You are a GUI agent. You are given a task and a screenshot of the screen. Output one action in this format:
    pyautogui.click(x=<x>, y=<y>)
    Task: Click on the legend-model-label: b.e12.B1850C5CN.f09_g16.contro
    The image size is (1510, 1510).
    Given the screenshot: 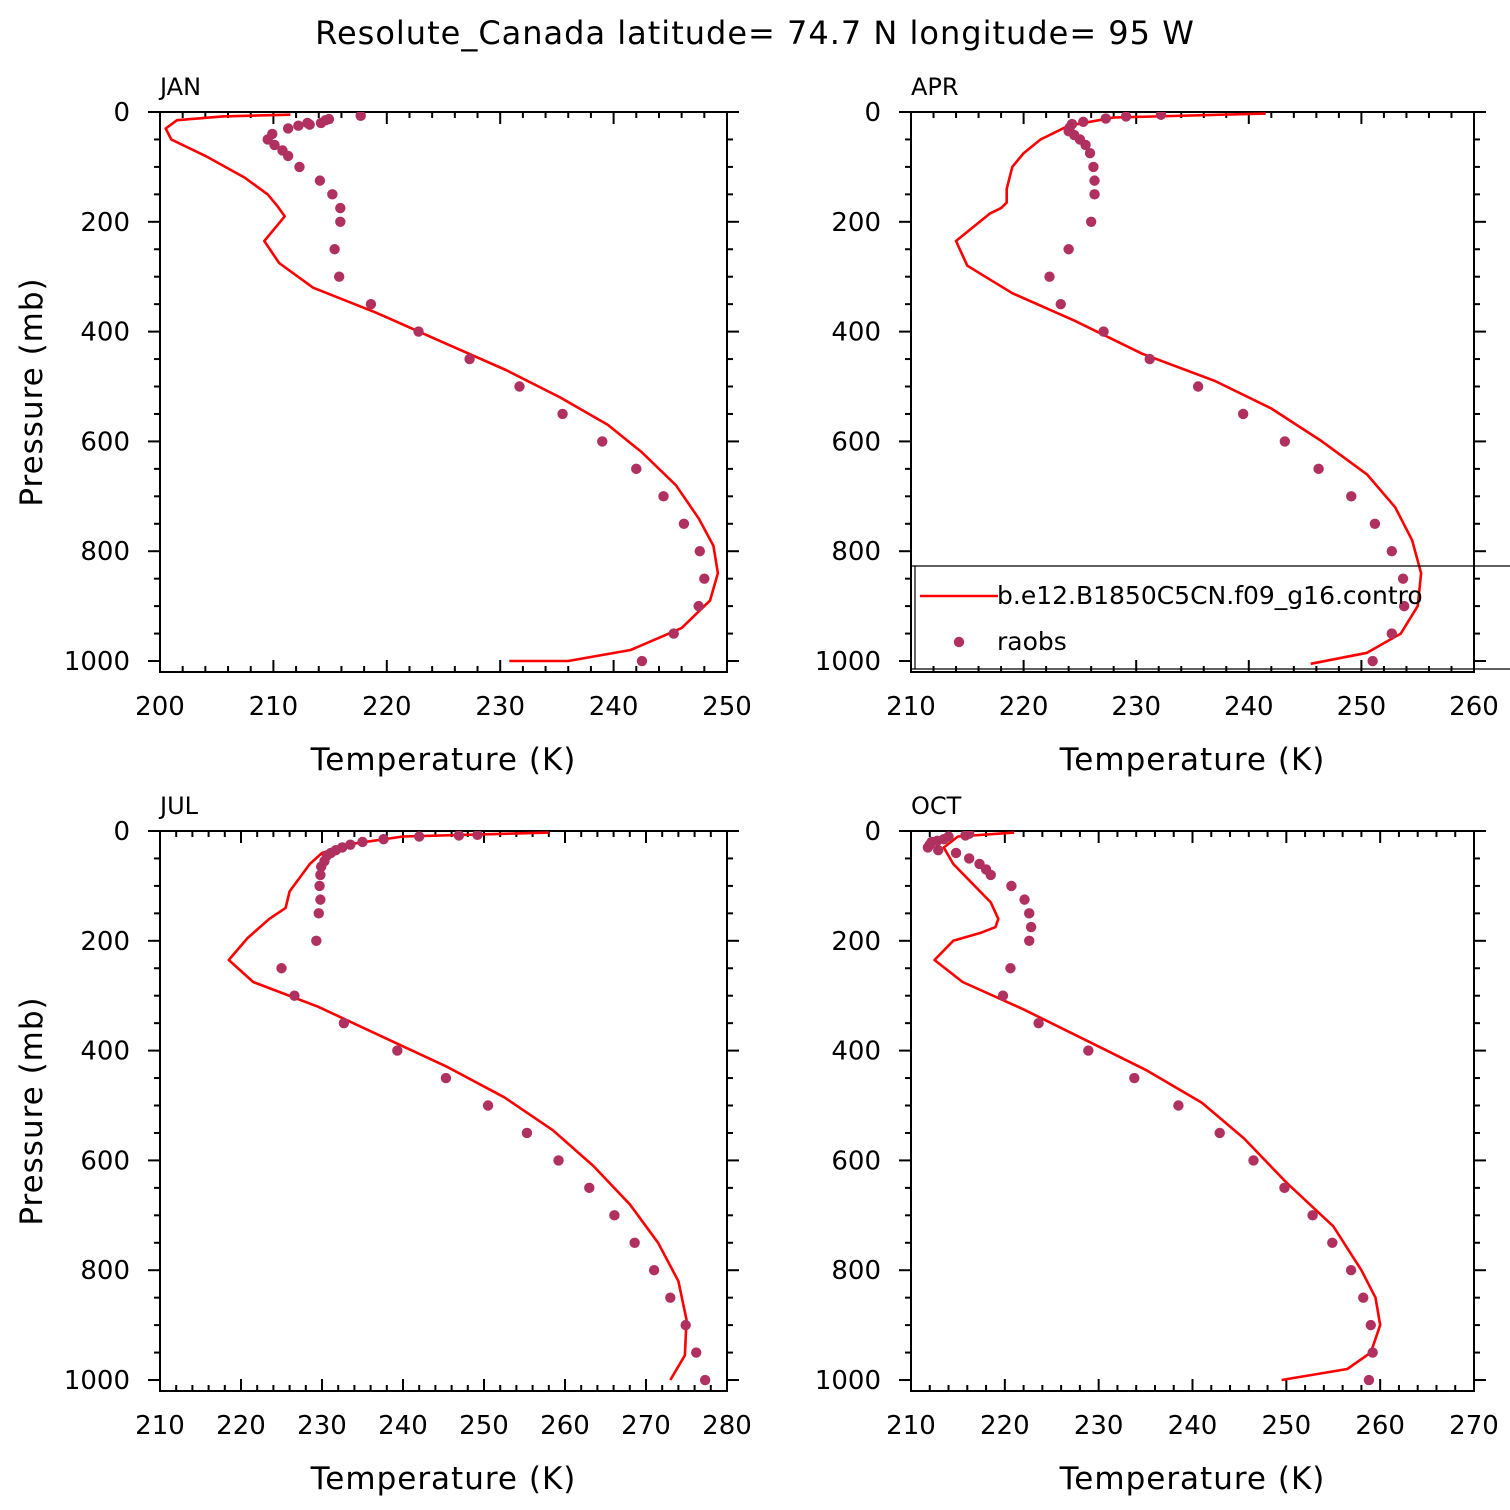 What is the action you would take?
    pyautogui.click(x=1210, y=595)
    